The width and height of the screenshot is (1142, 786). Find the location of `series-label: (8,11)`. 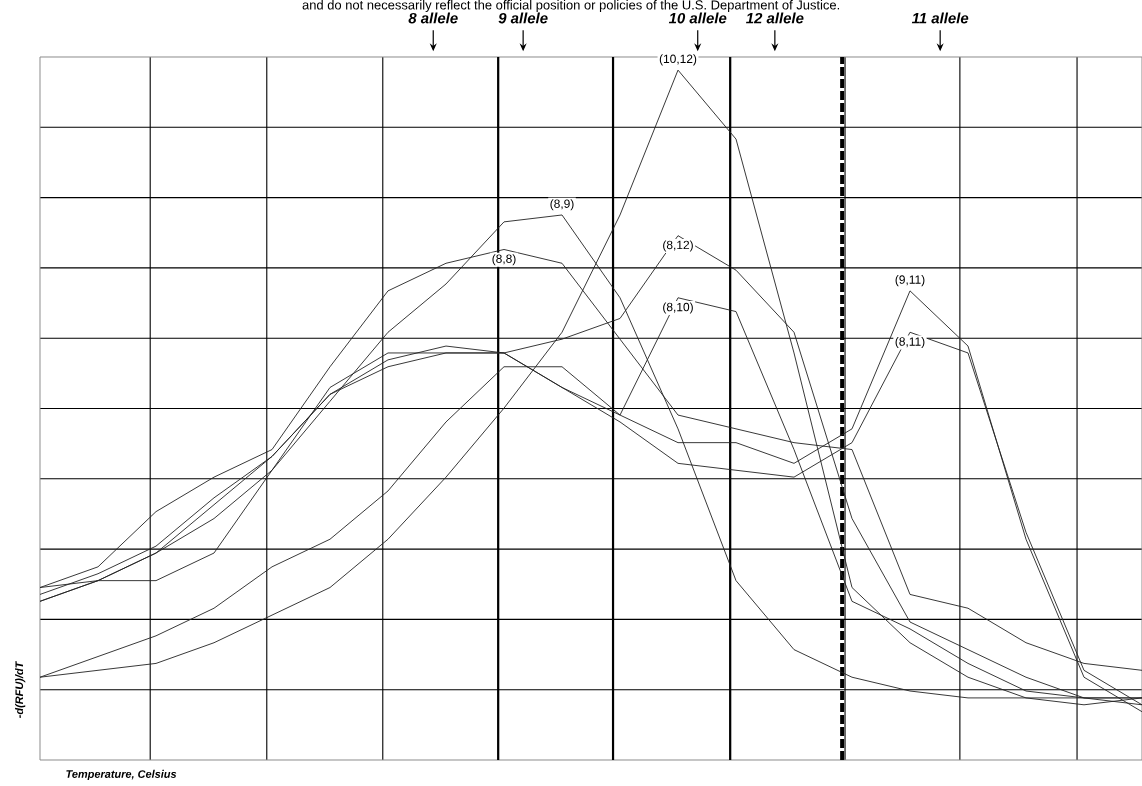

series-label: (8,11) is located at coordinates (910, 342).